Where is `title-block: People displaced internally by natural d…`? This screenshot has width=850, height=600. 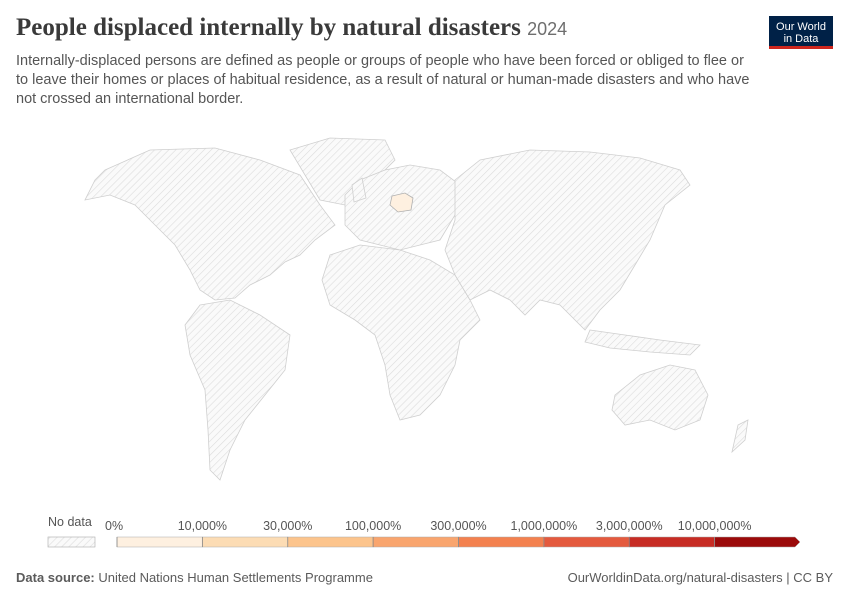
title-block: People displaced internally by natural d… is located at coordinates (291, 28).